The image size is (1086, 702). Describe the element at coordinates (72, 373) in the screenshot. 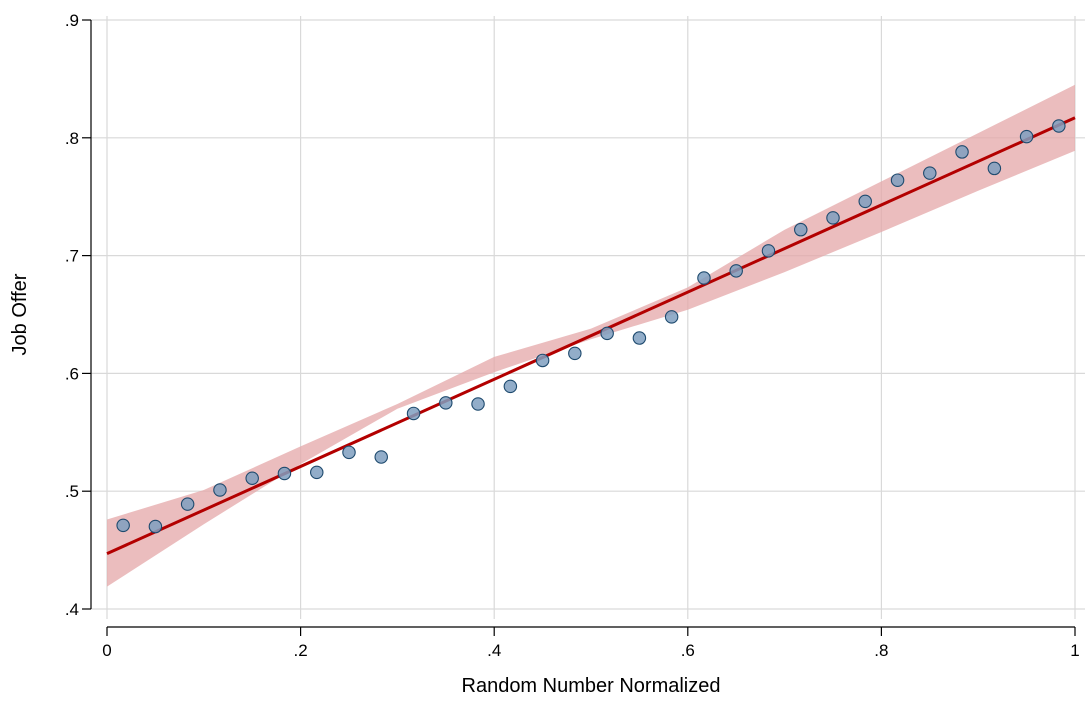

I see `y-tick-label: .6` at that location.